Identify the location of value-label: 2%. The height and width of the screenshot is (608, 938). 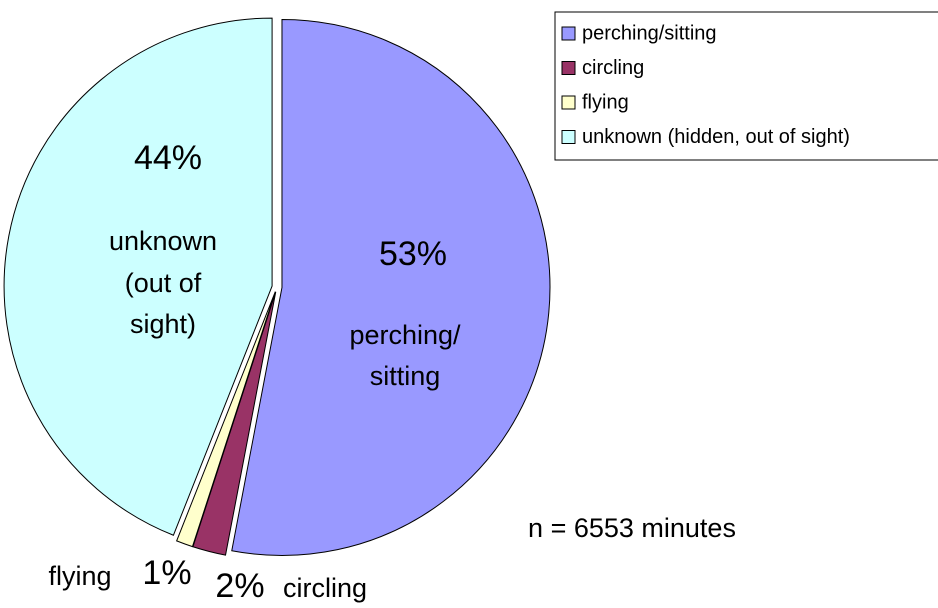
(239, 586).